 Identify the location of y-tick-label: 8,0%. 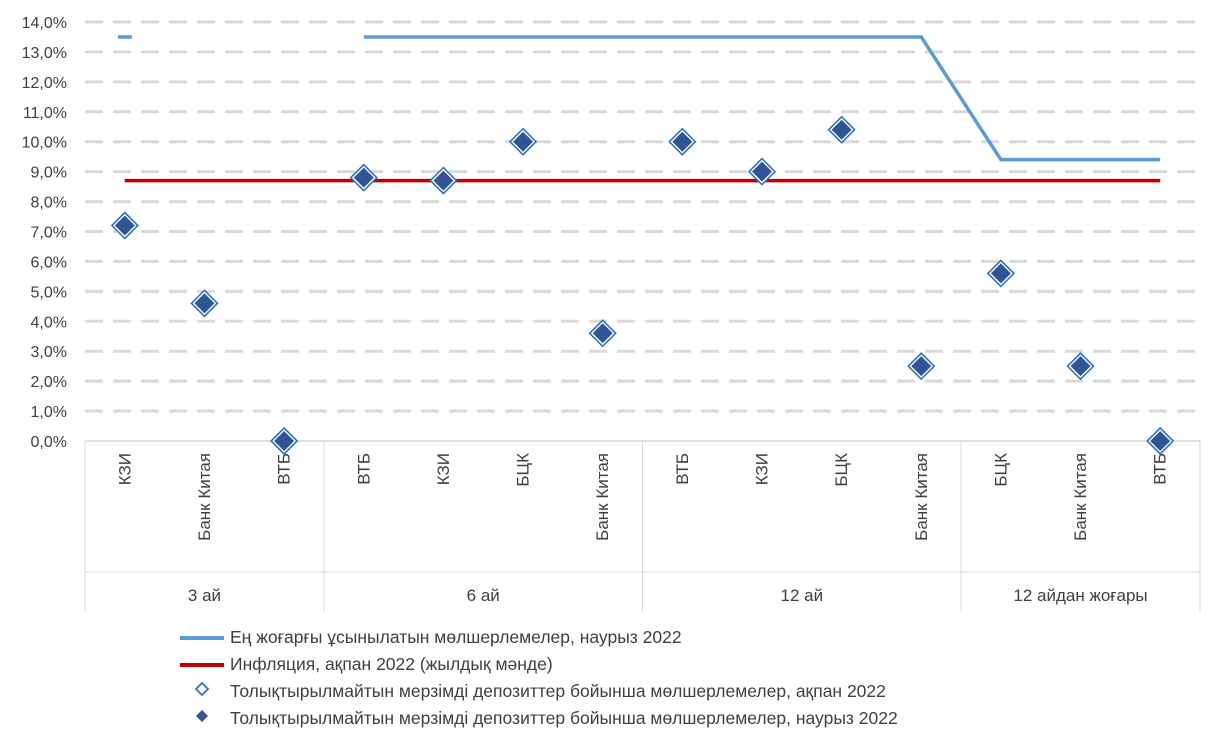
(49, 203).